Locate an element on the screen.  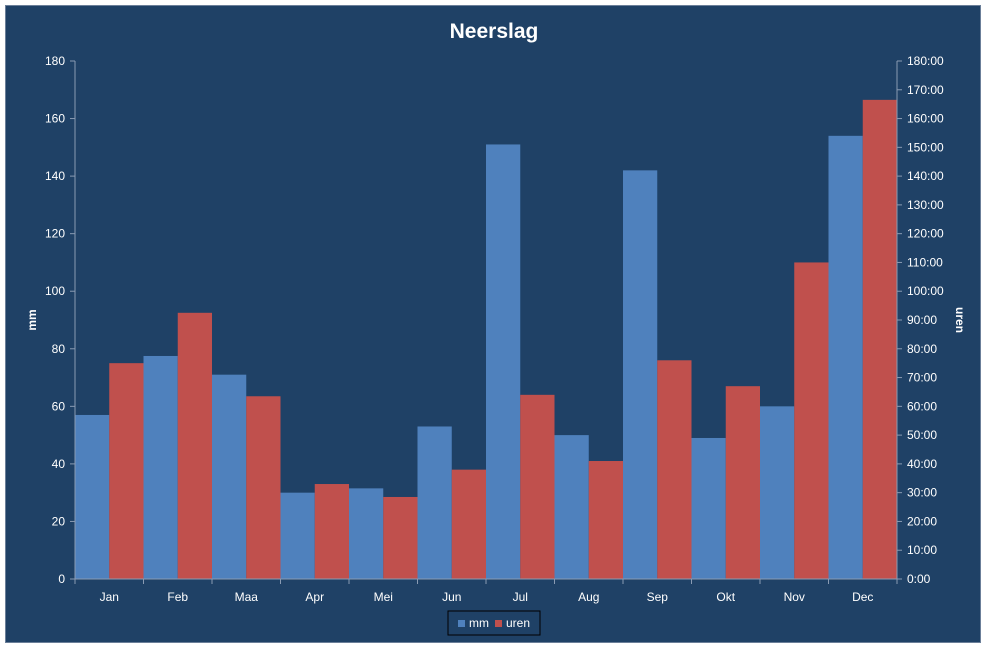
bar-uren-mei is located at coordinates (400, 537).